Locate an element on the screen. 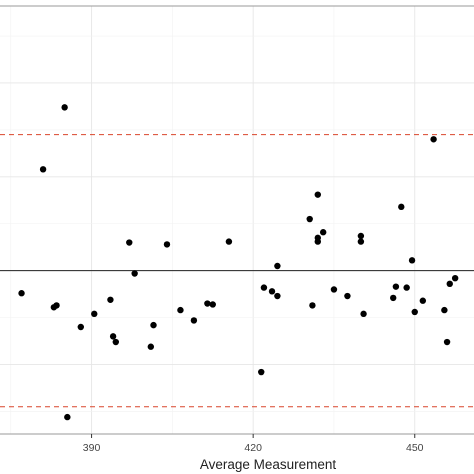  x-tick-label: 420 is located at coordinates (253, 448).